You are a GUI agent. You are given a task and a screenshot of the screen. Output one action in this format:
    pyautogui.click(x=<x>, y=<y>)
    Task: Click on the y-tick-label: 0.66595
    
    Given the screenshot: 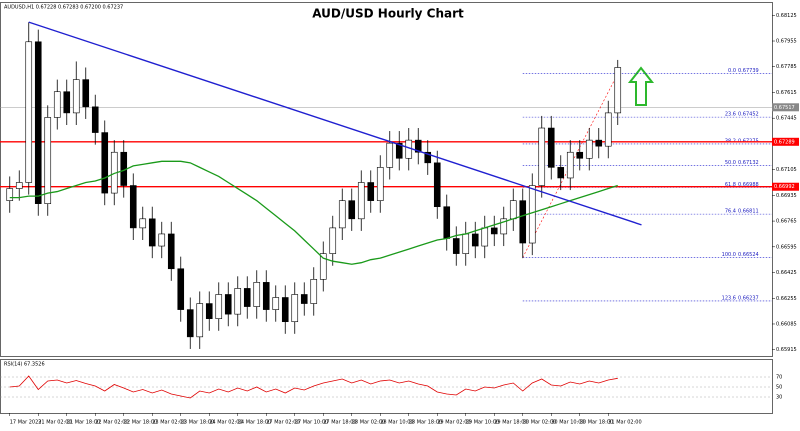 What is the action you would take?
    pyautogui.click(x=786, y=247)
    